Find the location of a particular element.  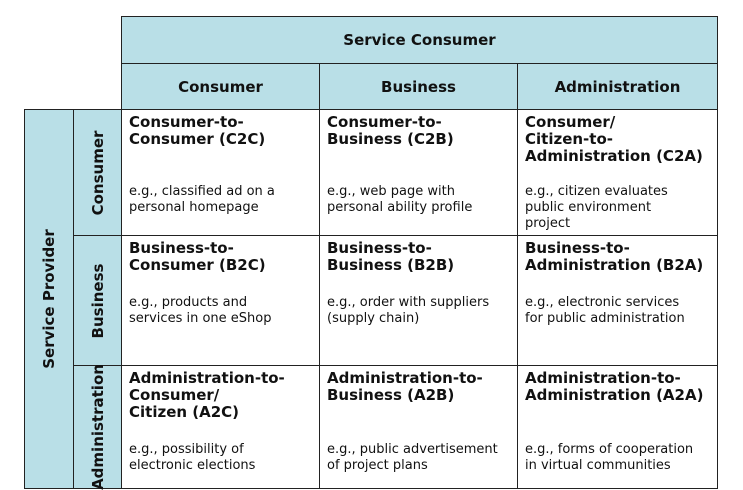

column-header-business: Business is located at coordinates (418, 86).